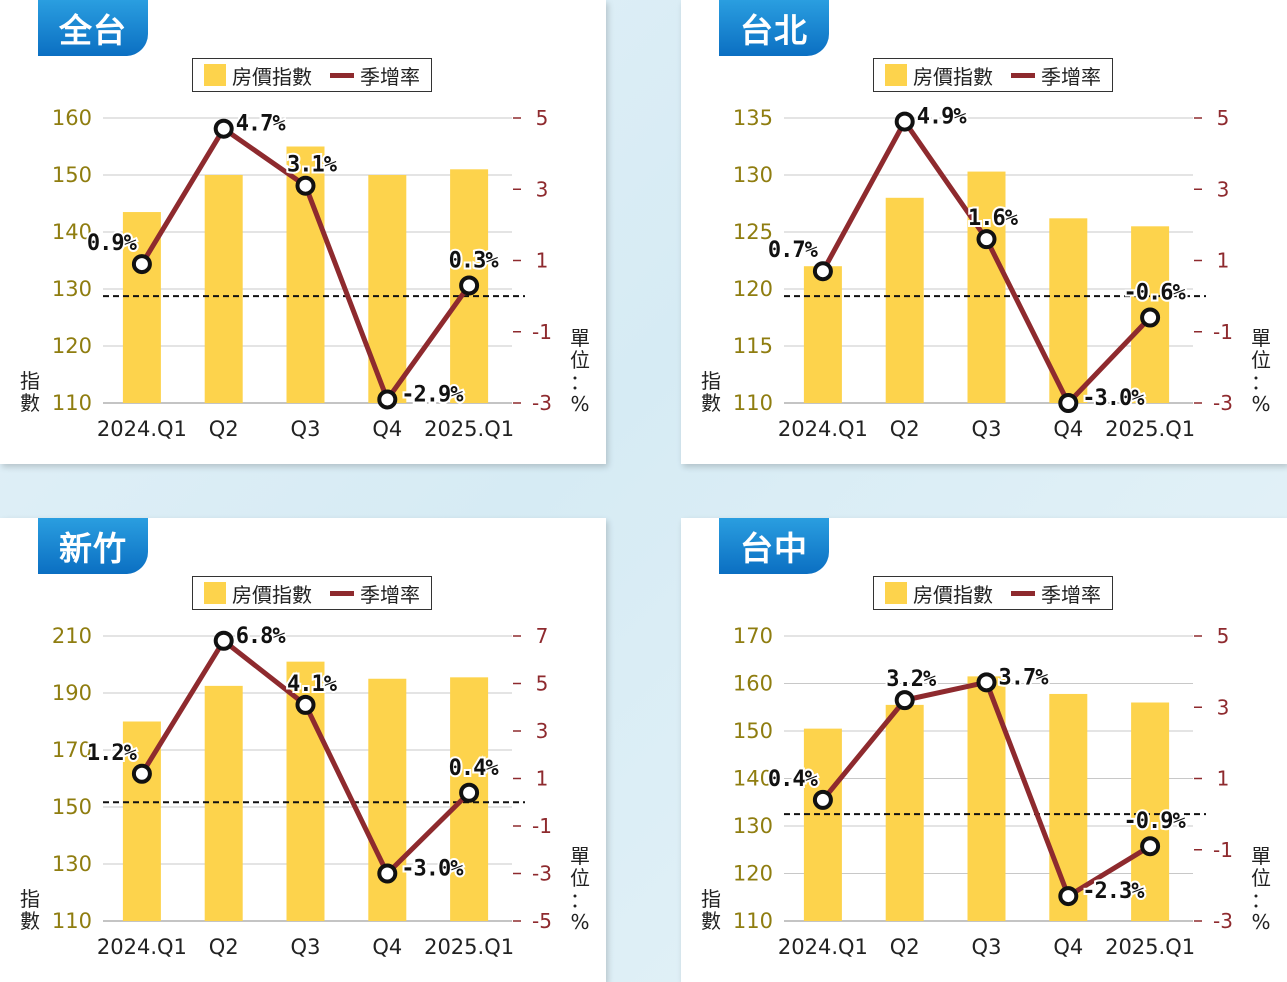 This screenshot has height=982, width=1287. Describe the element at coordinates (753, 232) in the screenshot. I see `y-tick-label-left: 125` at that location.